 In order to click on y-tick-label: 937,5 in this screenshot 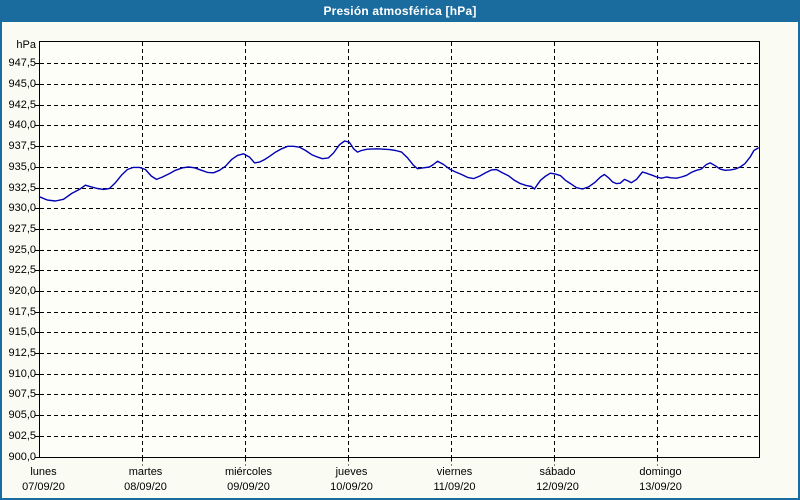, I will do `click(22, 146)`.